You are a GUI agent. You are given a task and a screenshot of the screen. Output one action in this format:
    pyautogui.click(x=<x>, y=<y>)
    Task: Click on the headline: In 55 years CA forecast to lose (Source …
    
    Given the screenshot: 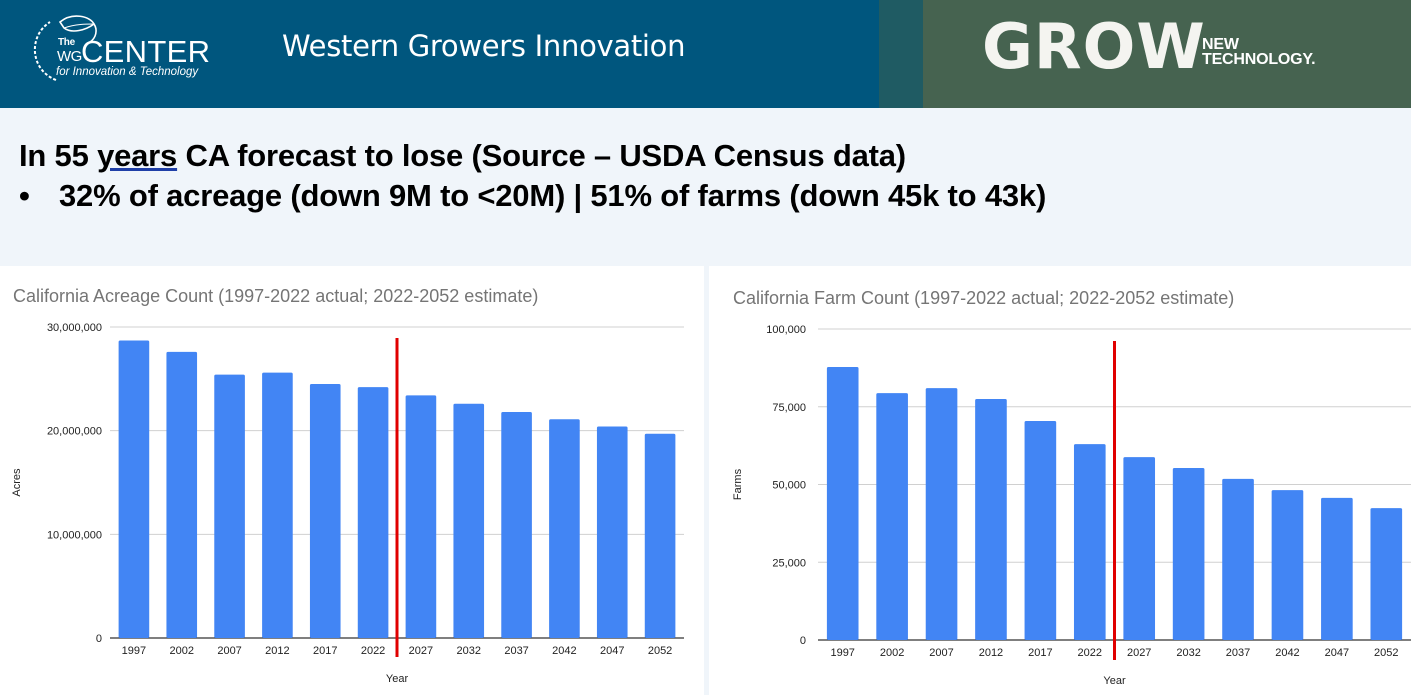 What is the action you would take?
    pyautogui.click(x=462, y=156)
    